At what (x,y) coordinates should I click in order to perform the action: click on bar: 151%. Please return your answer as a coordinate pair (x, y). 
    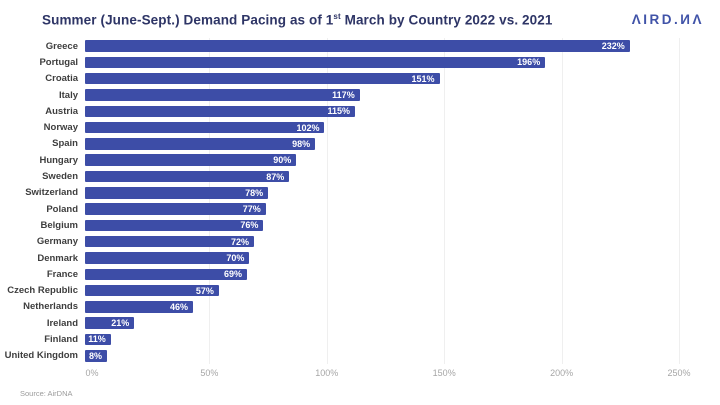
    Looking at the image, I should click on (262, 78).